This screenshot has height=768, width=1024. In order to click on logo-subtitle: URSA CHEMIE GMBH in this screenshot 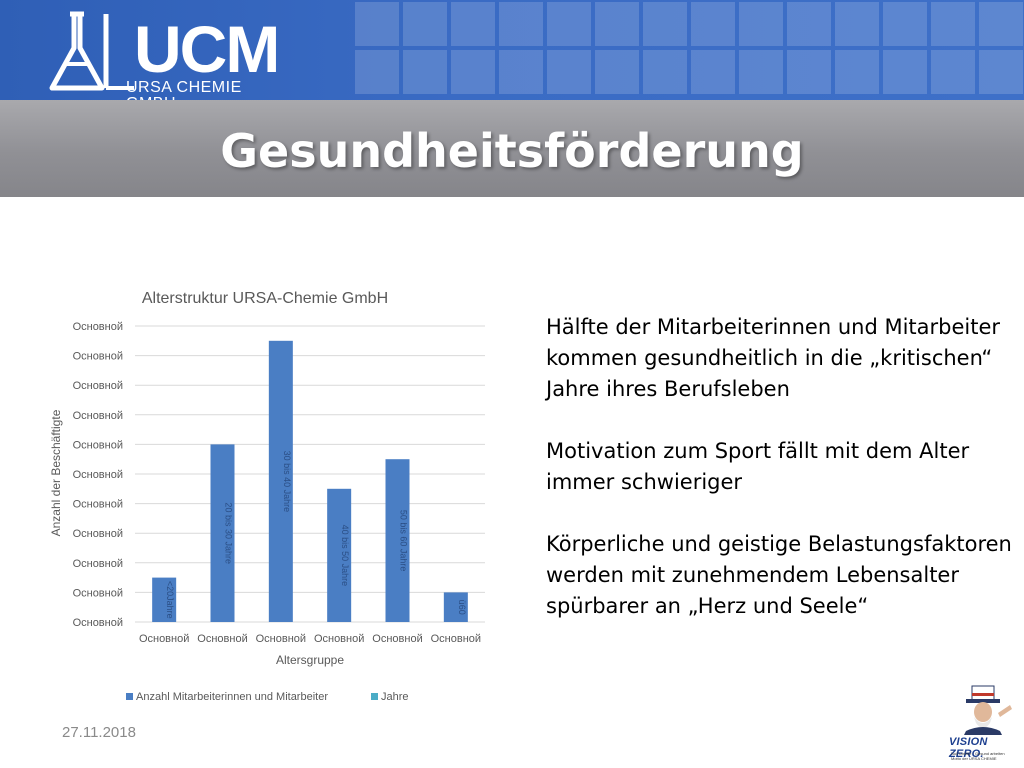, I will do `click(184, 90)`.